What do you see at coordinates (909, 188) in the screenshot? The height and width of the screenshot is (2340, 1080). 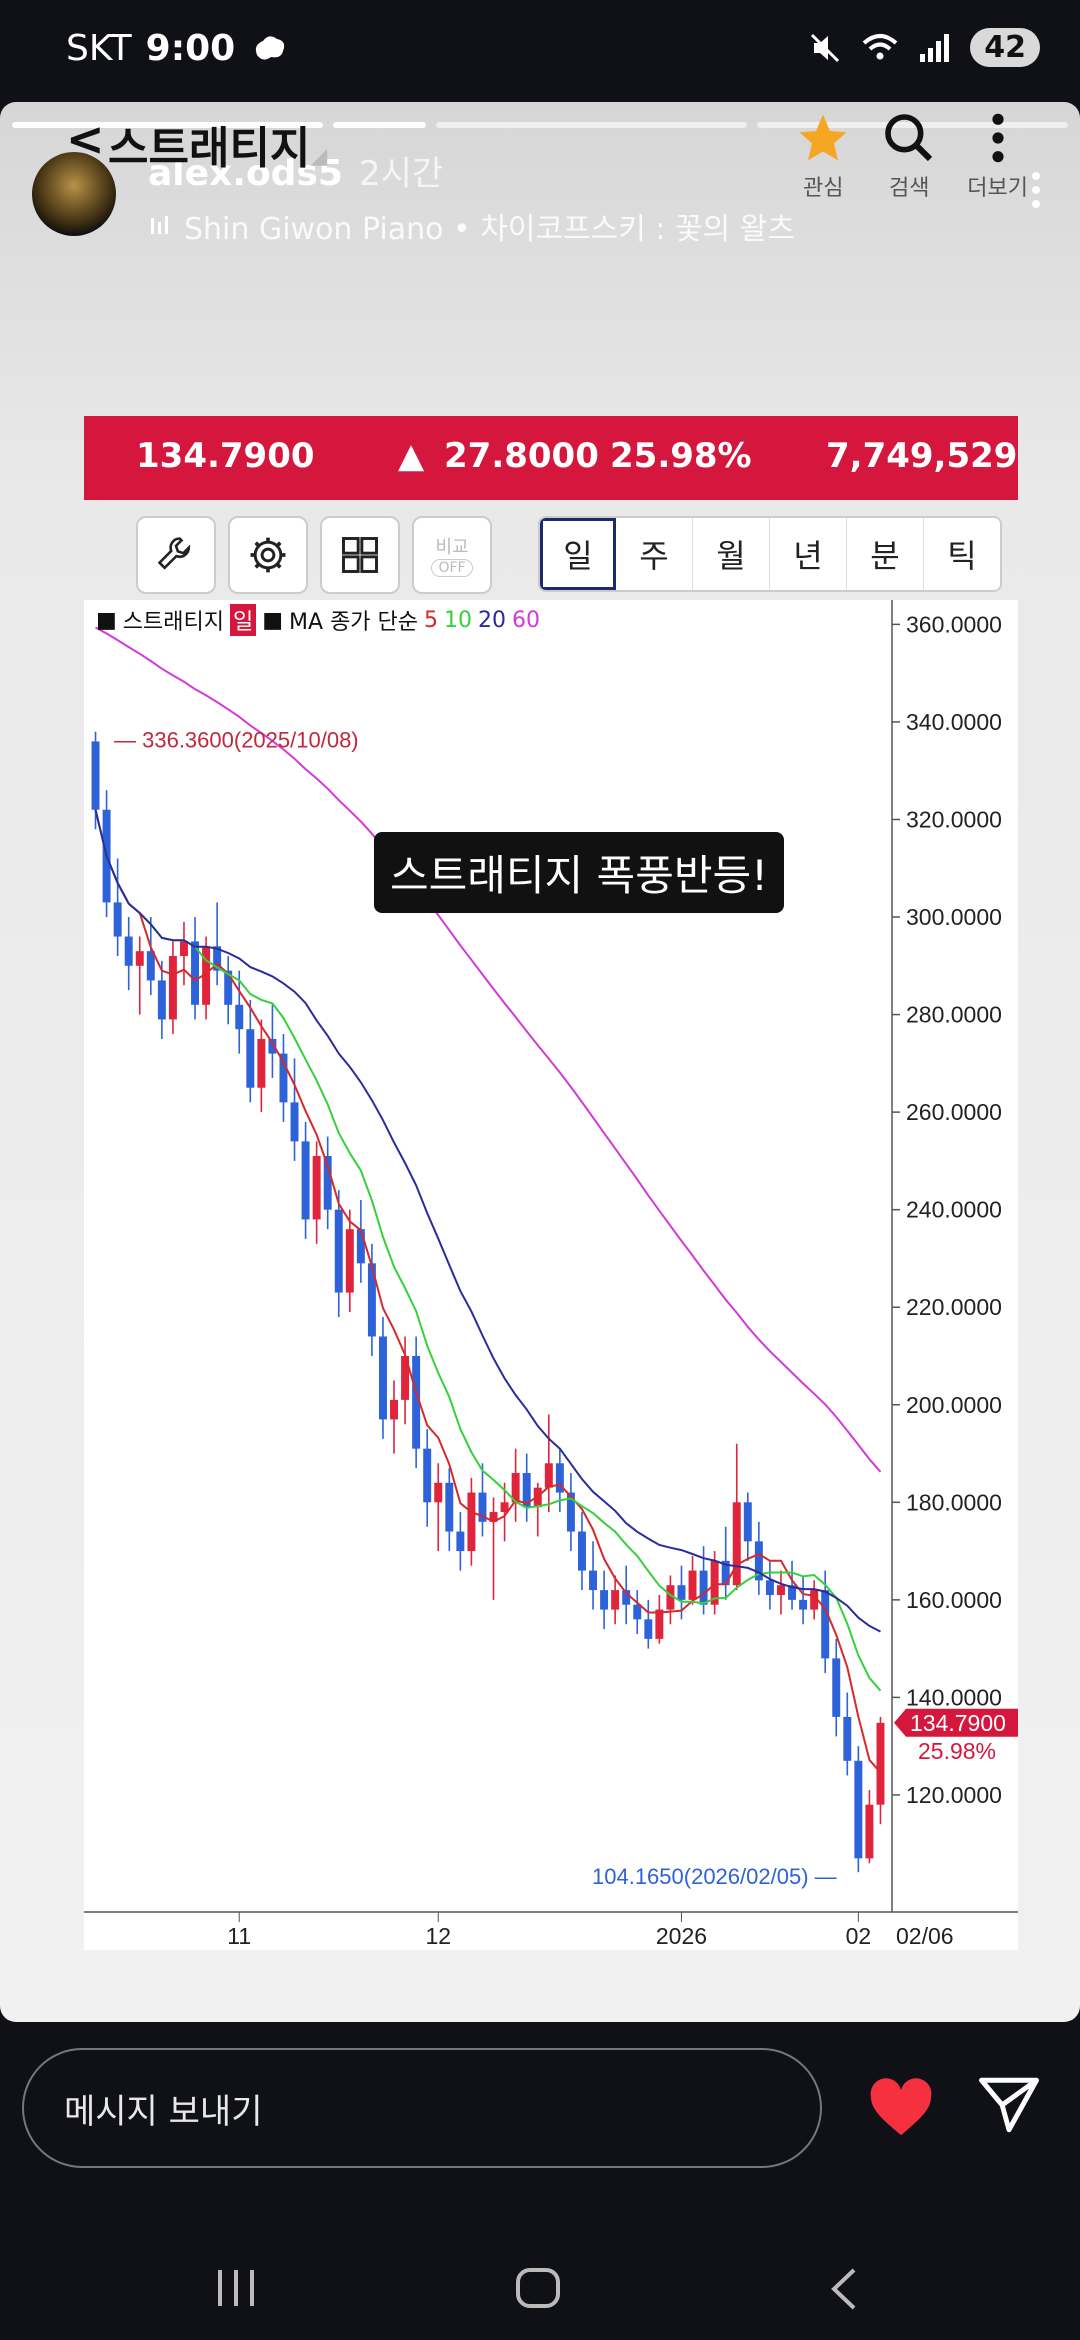 I see `search-label: 검색` at bounding box center [909, 188].